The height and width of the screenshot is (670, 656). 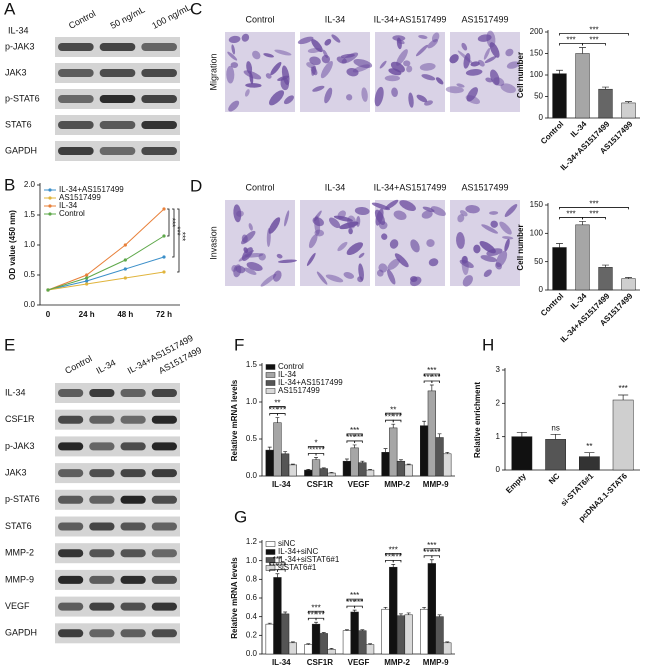 What do you see at coordinates (252, 634) in the screenshot?
I see `y-tick-label: 0.2` at bounding box center [252, 634].